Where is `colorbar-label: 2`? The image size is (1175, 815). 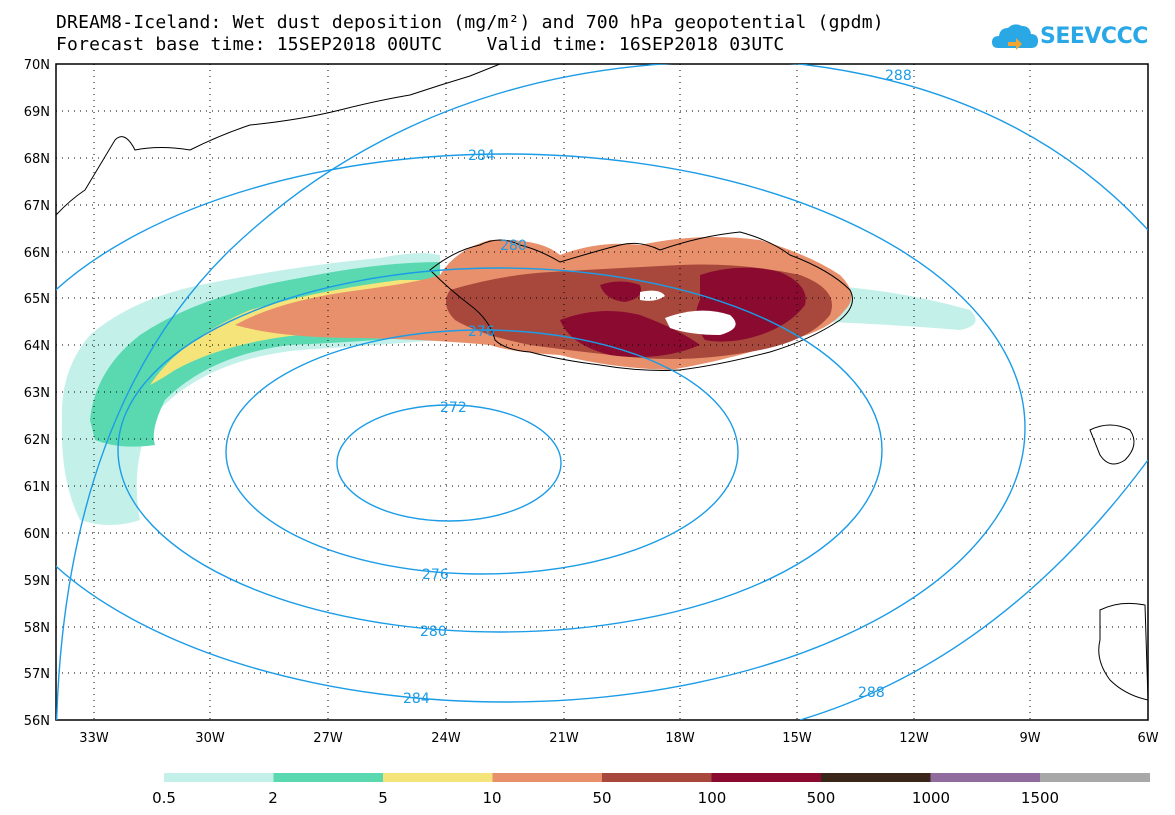 colorbar-label: 2 is located at coordinates (273, 798).